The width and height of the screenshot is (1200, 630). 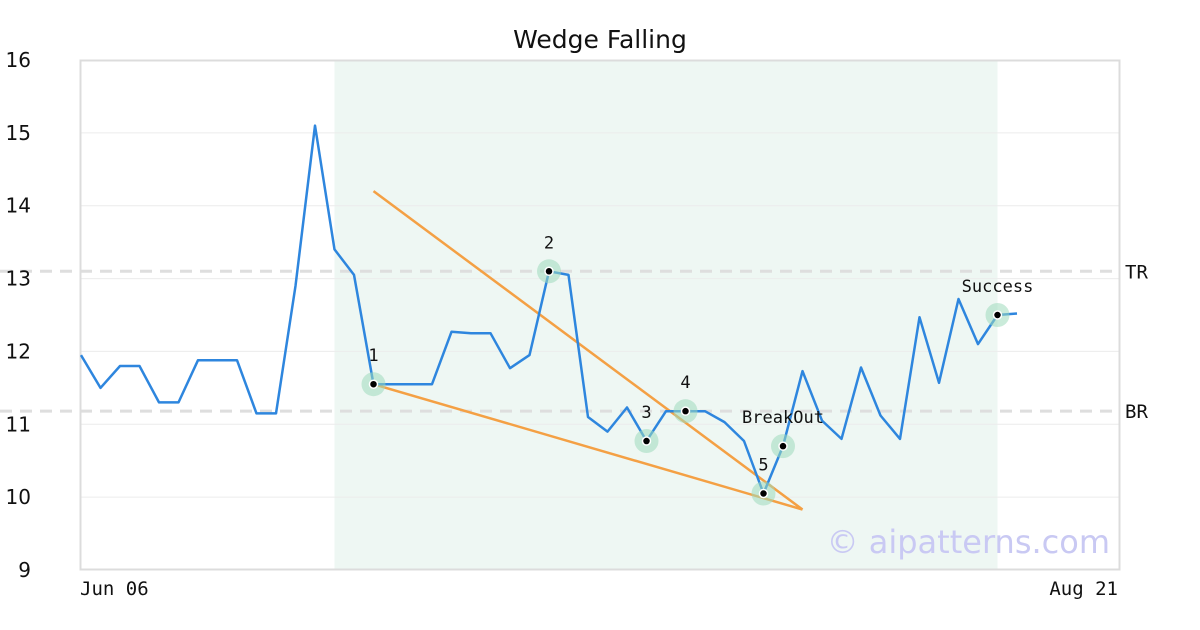 I want to click on point-label: Success, so click(x=998, y=287).